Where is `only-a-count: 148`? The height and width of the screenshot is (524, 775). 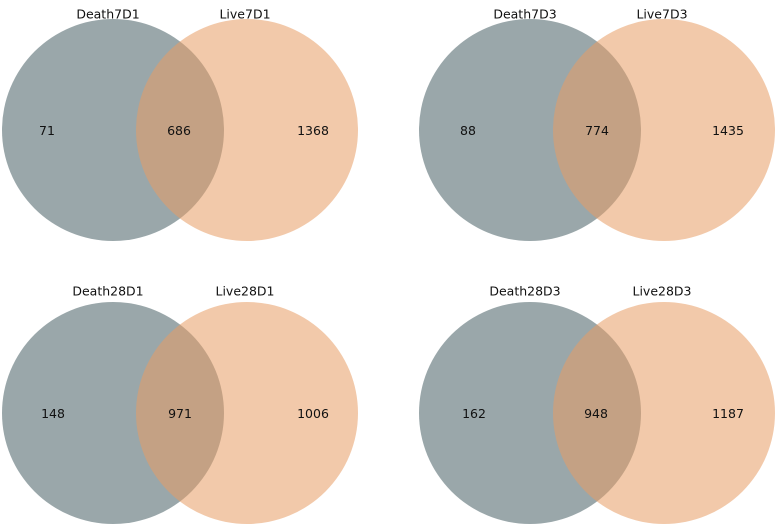
only-a-count: 148 is located at coordinates (53, 413).